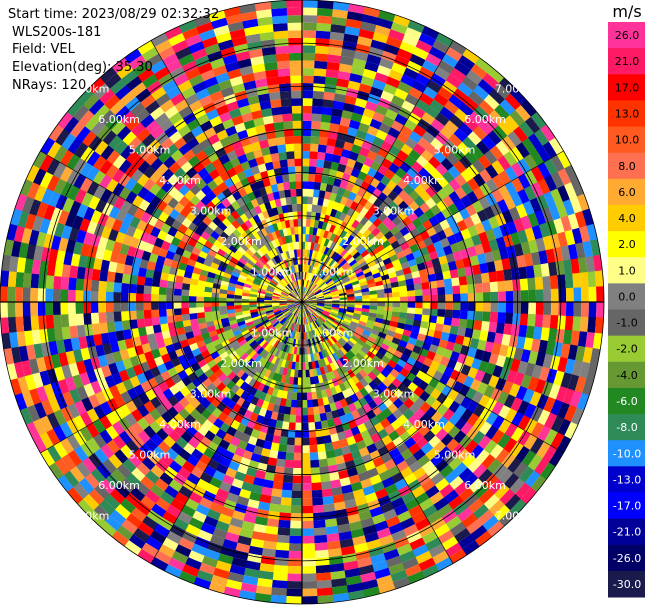 This screenshot has width=647, height=607. What do you see at coordinates (626, 218) in the screenshot?
I see `colorbar-swatch` at bounding box center [626, 218].